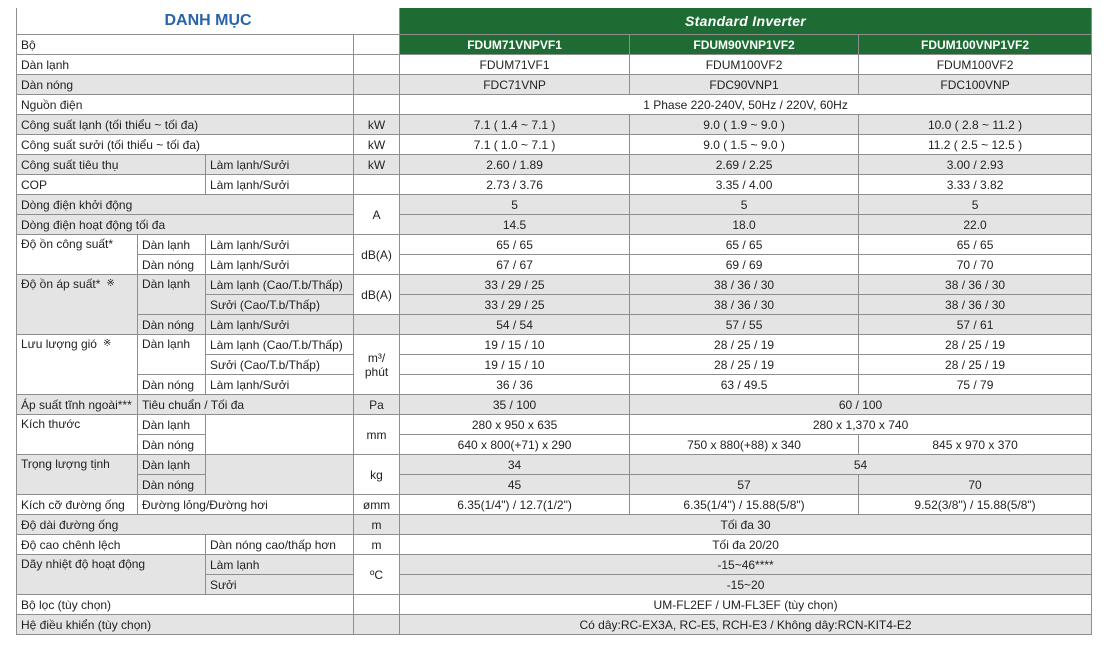  Describe the element at coordinates (376, 357) in the screenshot. I see `unit-top: m³/` at that location.